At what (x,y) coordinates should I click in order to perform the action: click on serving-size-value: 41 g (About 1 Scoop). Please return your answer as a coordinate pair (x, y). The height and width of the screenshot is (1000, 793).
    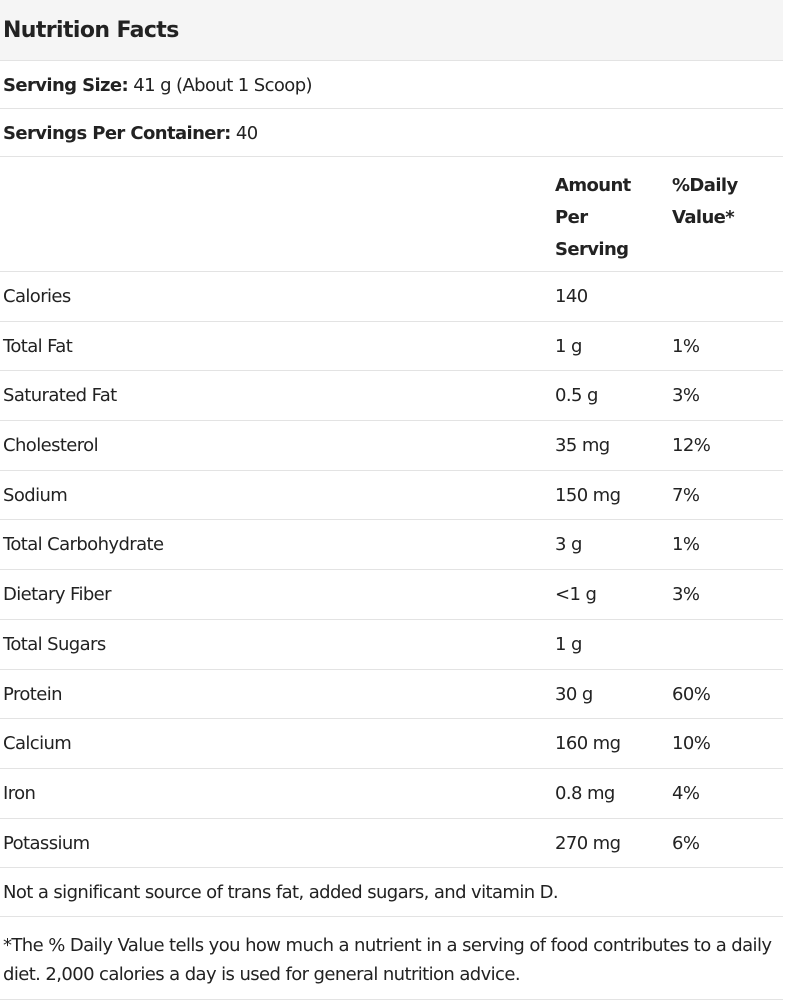
    Looking at the image, I should click on (222, 85).